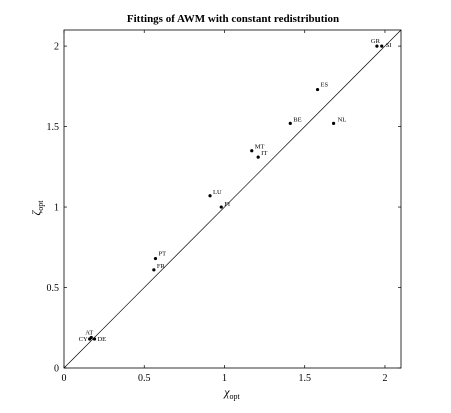 The image size is (451, 413). Describe the element at coordinates (258, 157) in the screenshot. I see `data-point-it` at that location.